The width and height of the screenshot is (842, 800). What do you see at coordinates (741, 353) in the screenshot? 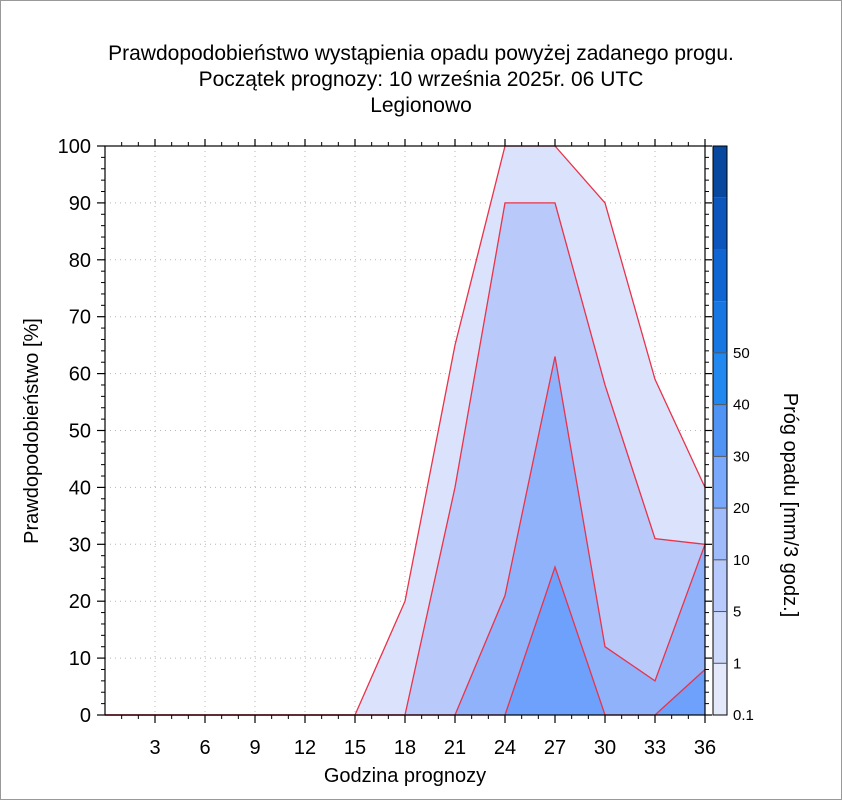
I see `colorbar-tick-label: 50` at bounding box center [741, 353].